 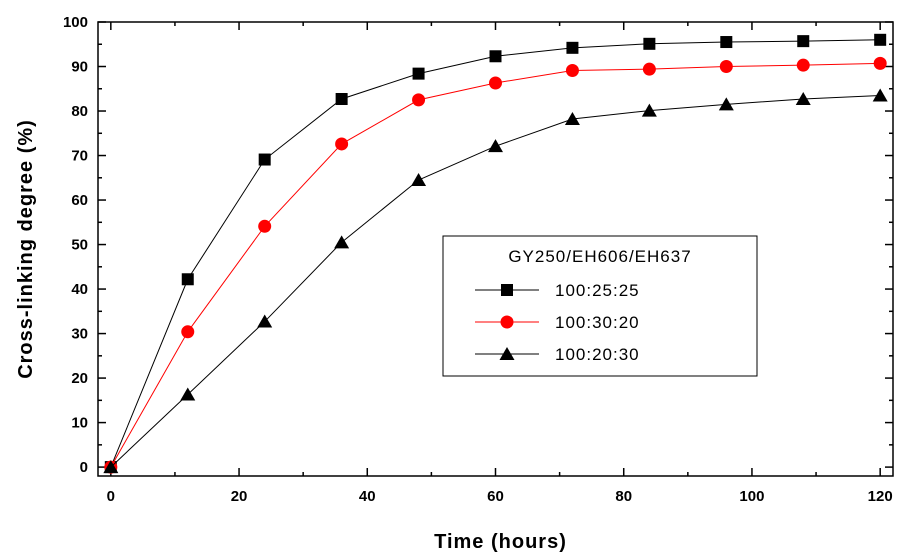 I want to click on y-tick-label: 100, so click(x=75, y=22).